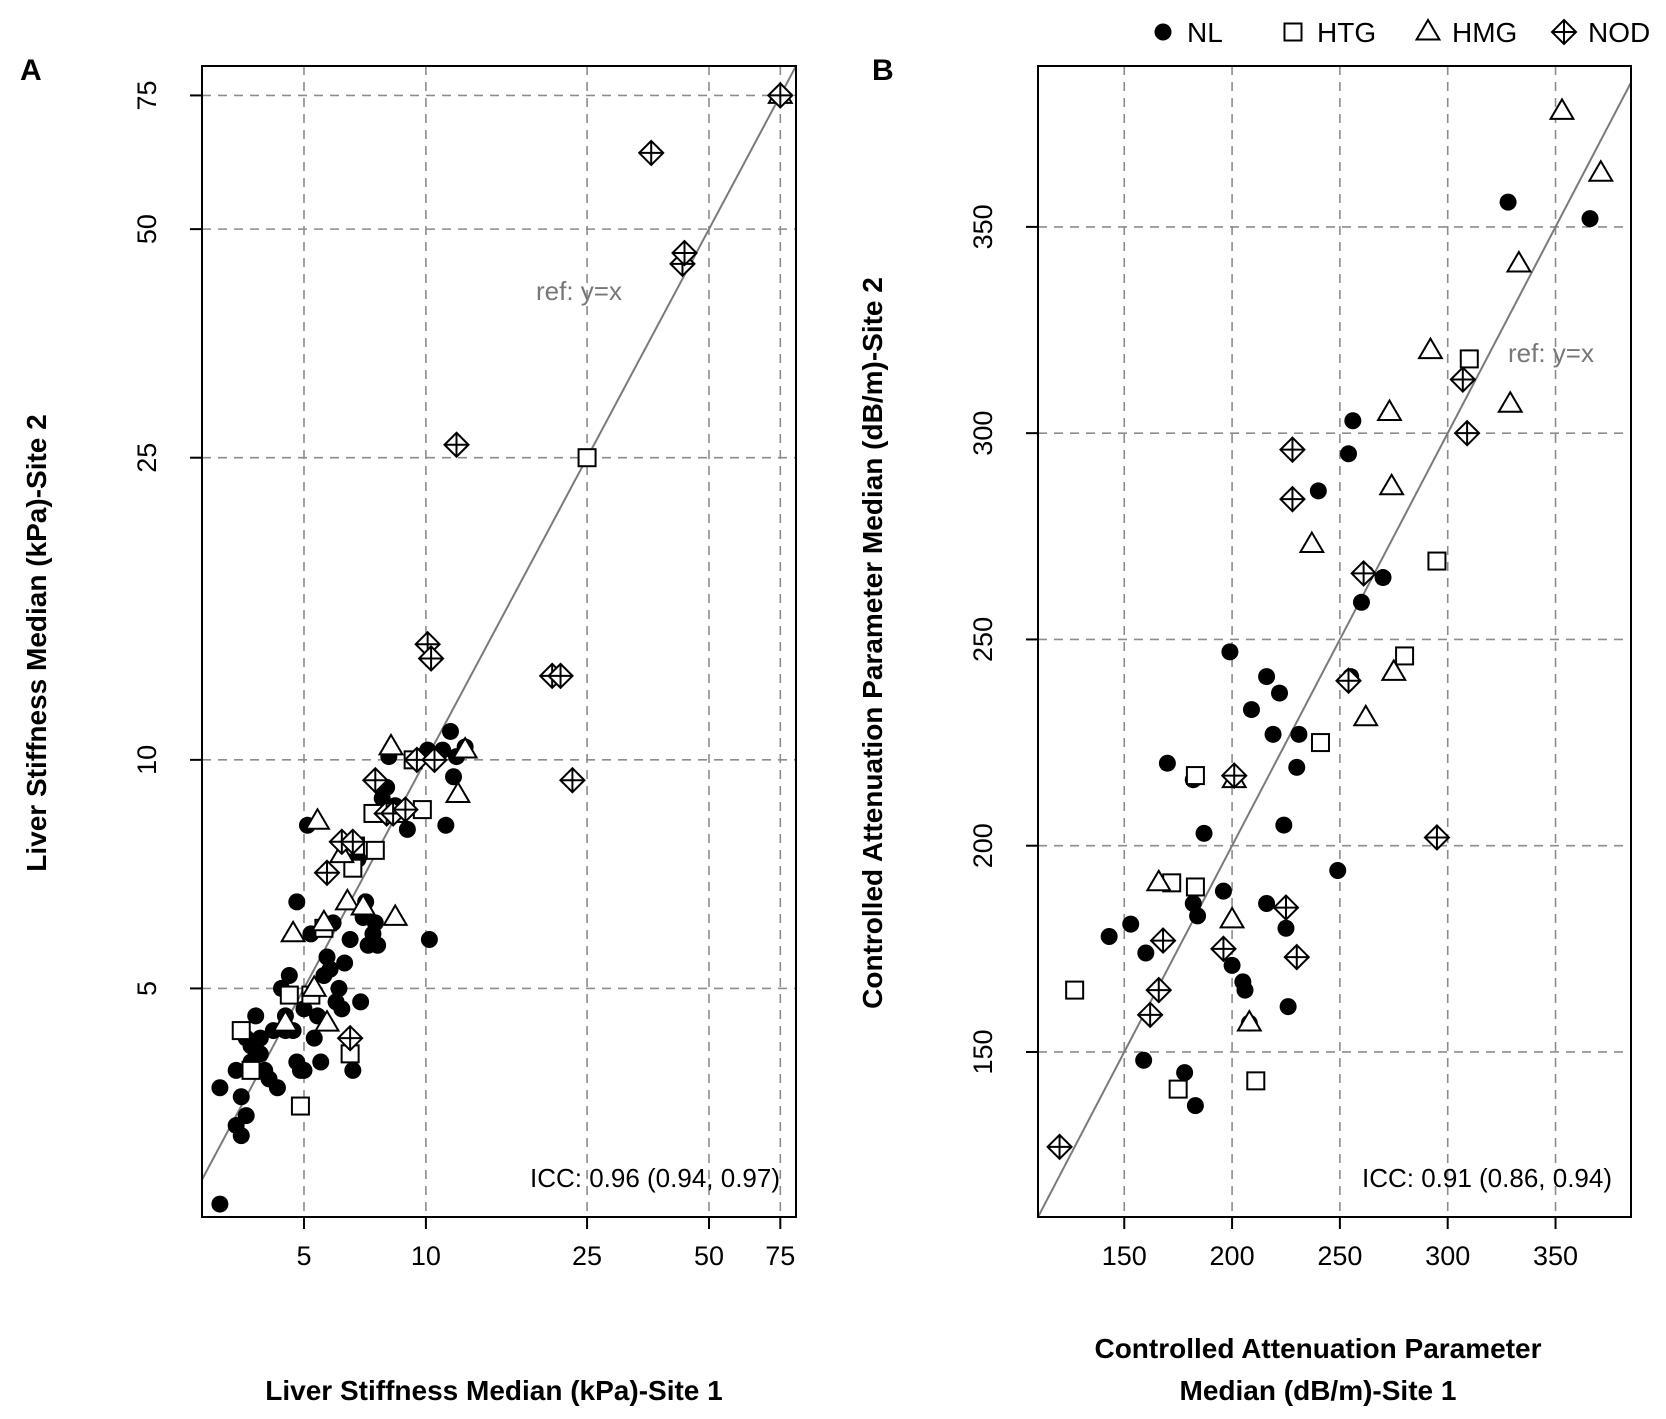 The image size is (1666, 1419). Describe the element at coordinates (1428, 29) in the screenshot. I see `legend-marker-hmg` at that location.